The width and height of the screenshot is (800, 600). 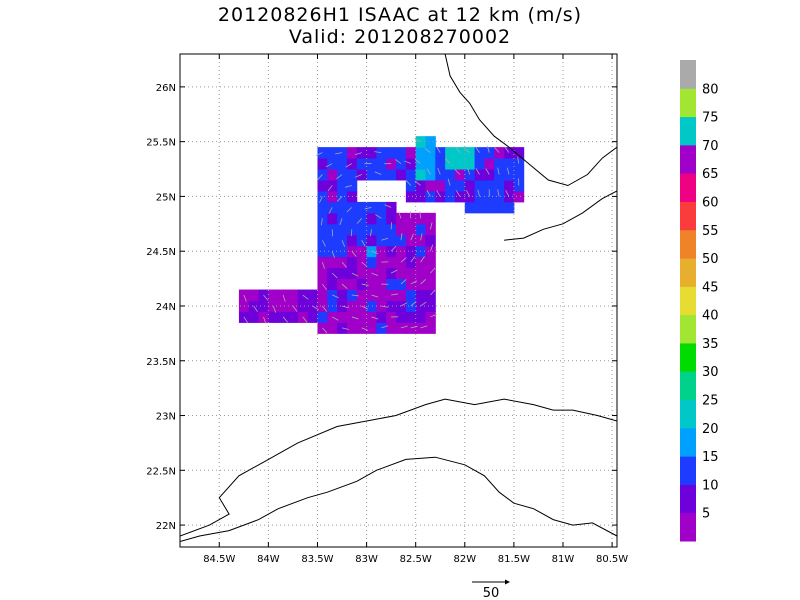 What do you see at coordinates (710, 316) in the screenshot?
I see `colorbar-label: 40` at bounding box center [710, 316].